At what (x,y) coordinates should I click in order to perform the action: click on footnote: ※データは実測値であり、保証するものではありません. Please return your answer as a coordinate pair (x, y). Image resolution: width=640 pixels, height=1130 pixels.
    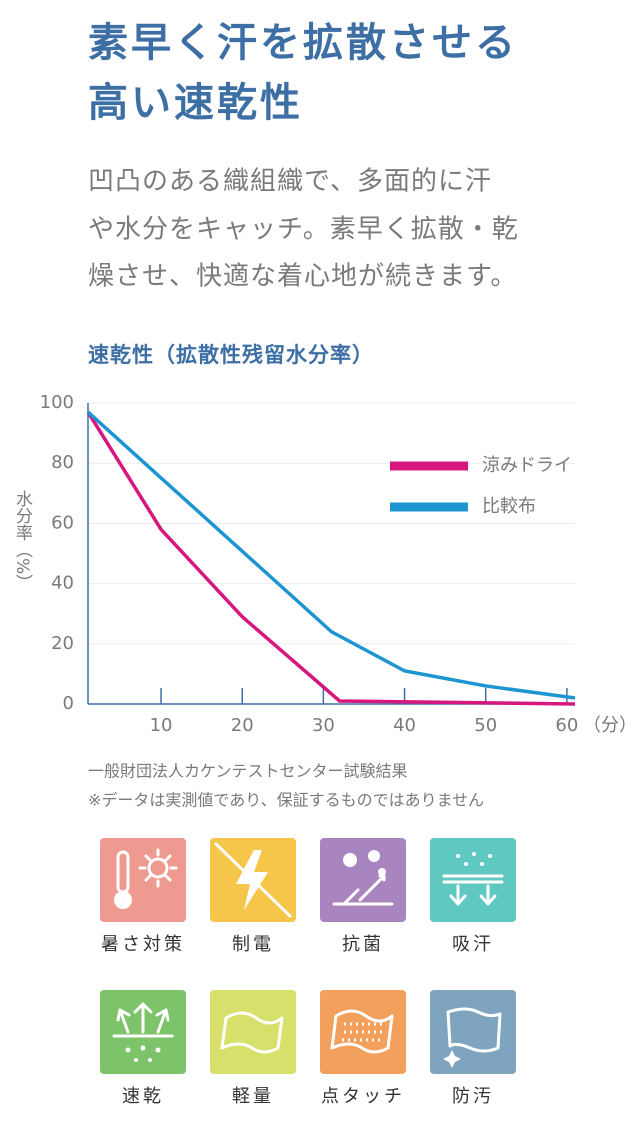
    Looking at the image, I should click on (286, 800).